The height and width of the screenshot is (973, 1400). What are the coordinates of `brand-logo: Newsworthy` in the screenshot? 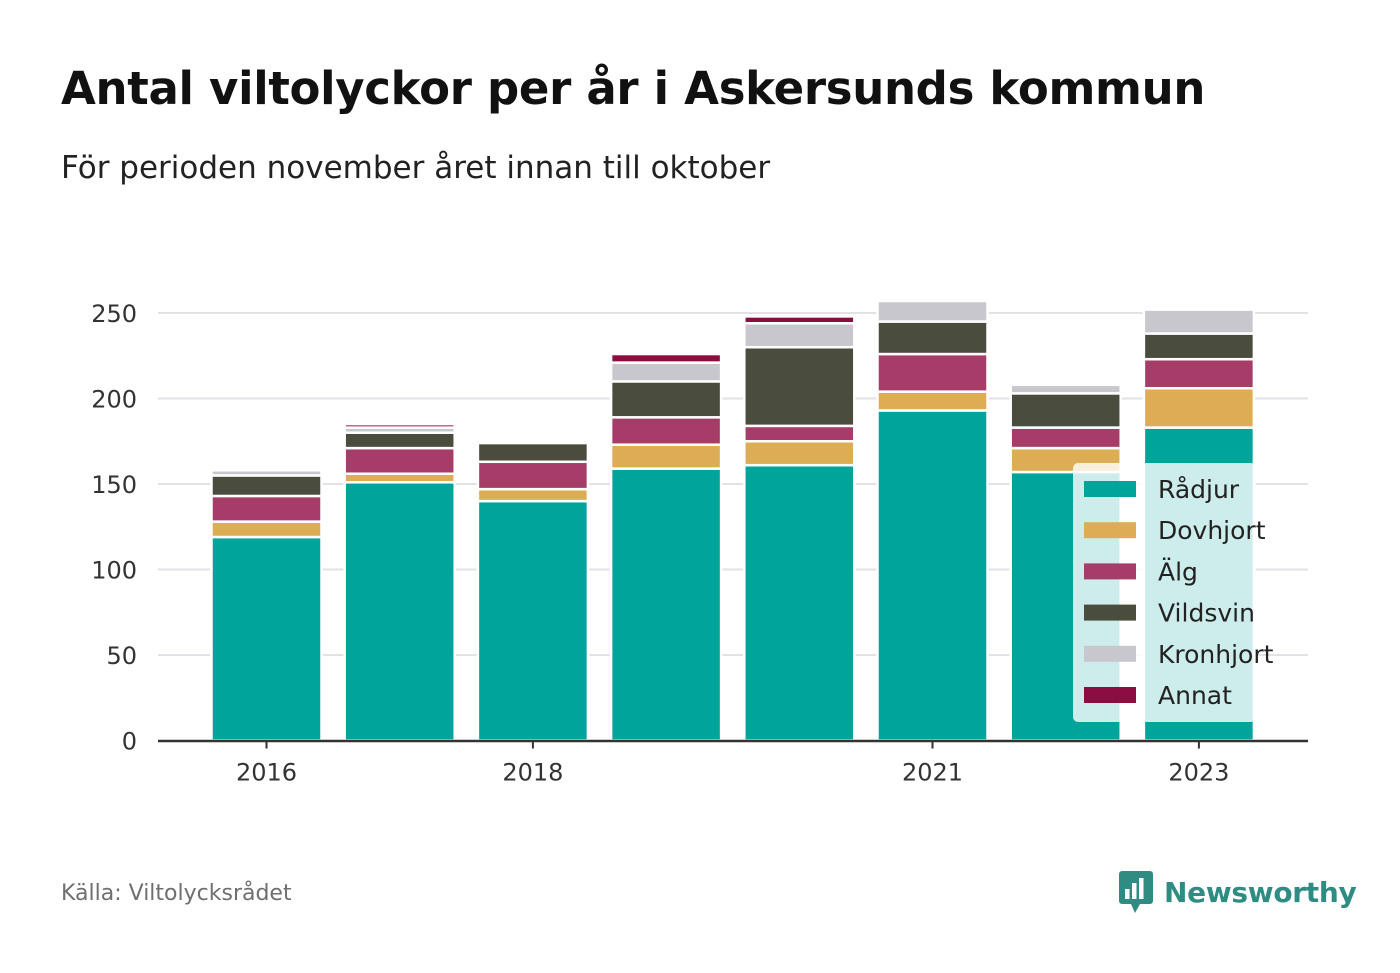 It's located at (1237, 892).